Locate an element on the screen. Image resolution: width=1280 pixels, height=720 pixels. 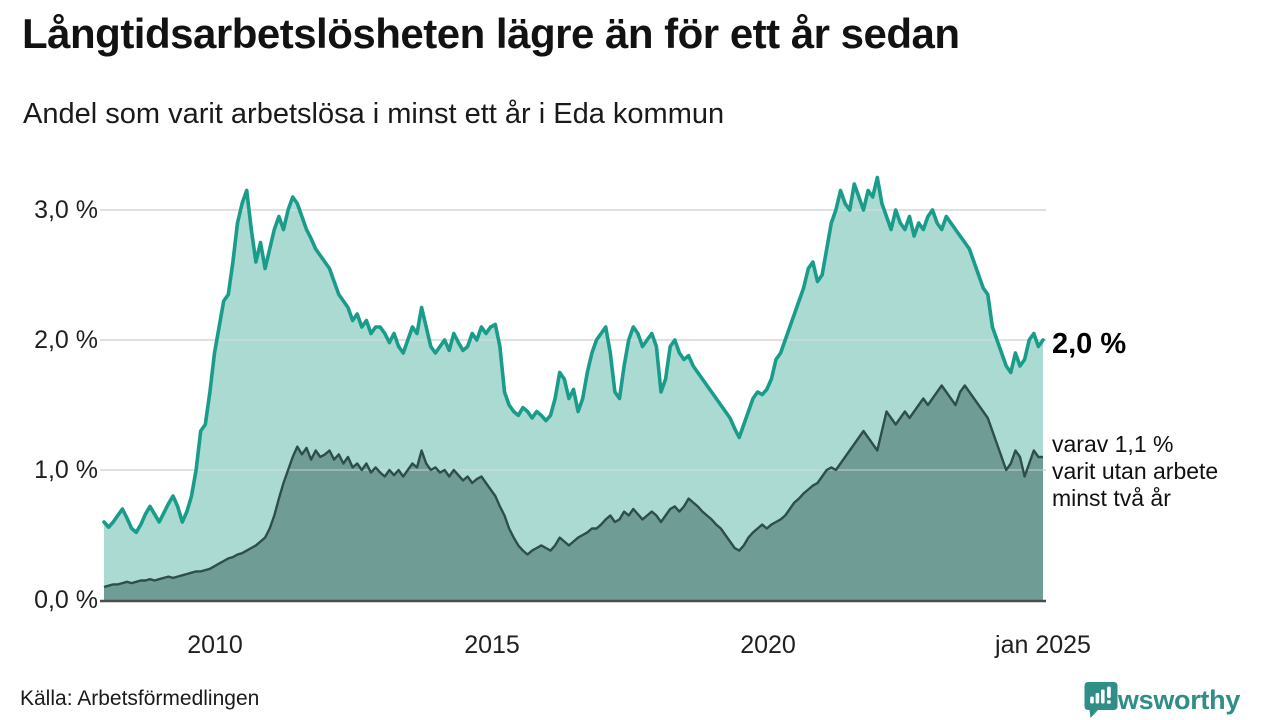
x-axis-label-2020: 2020 is located at coordinates (768, 645).